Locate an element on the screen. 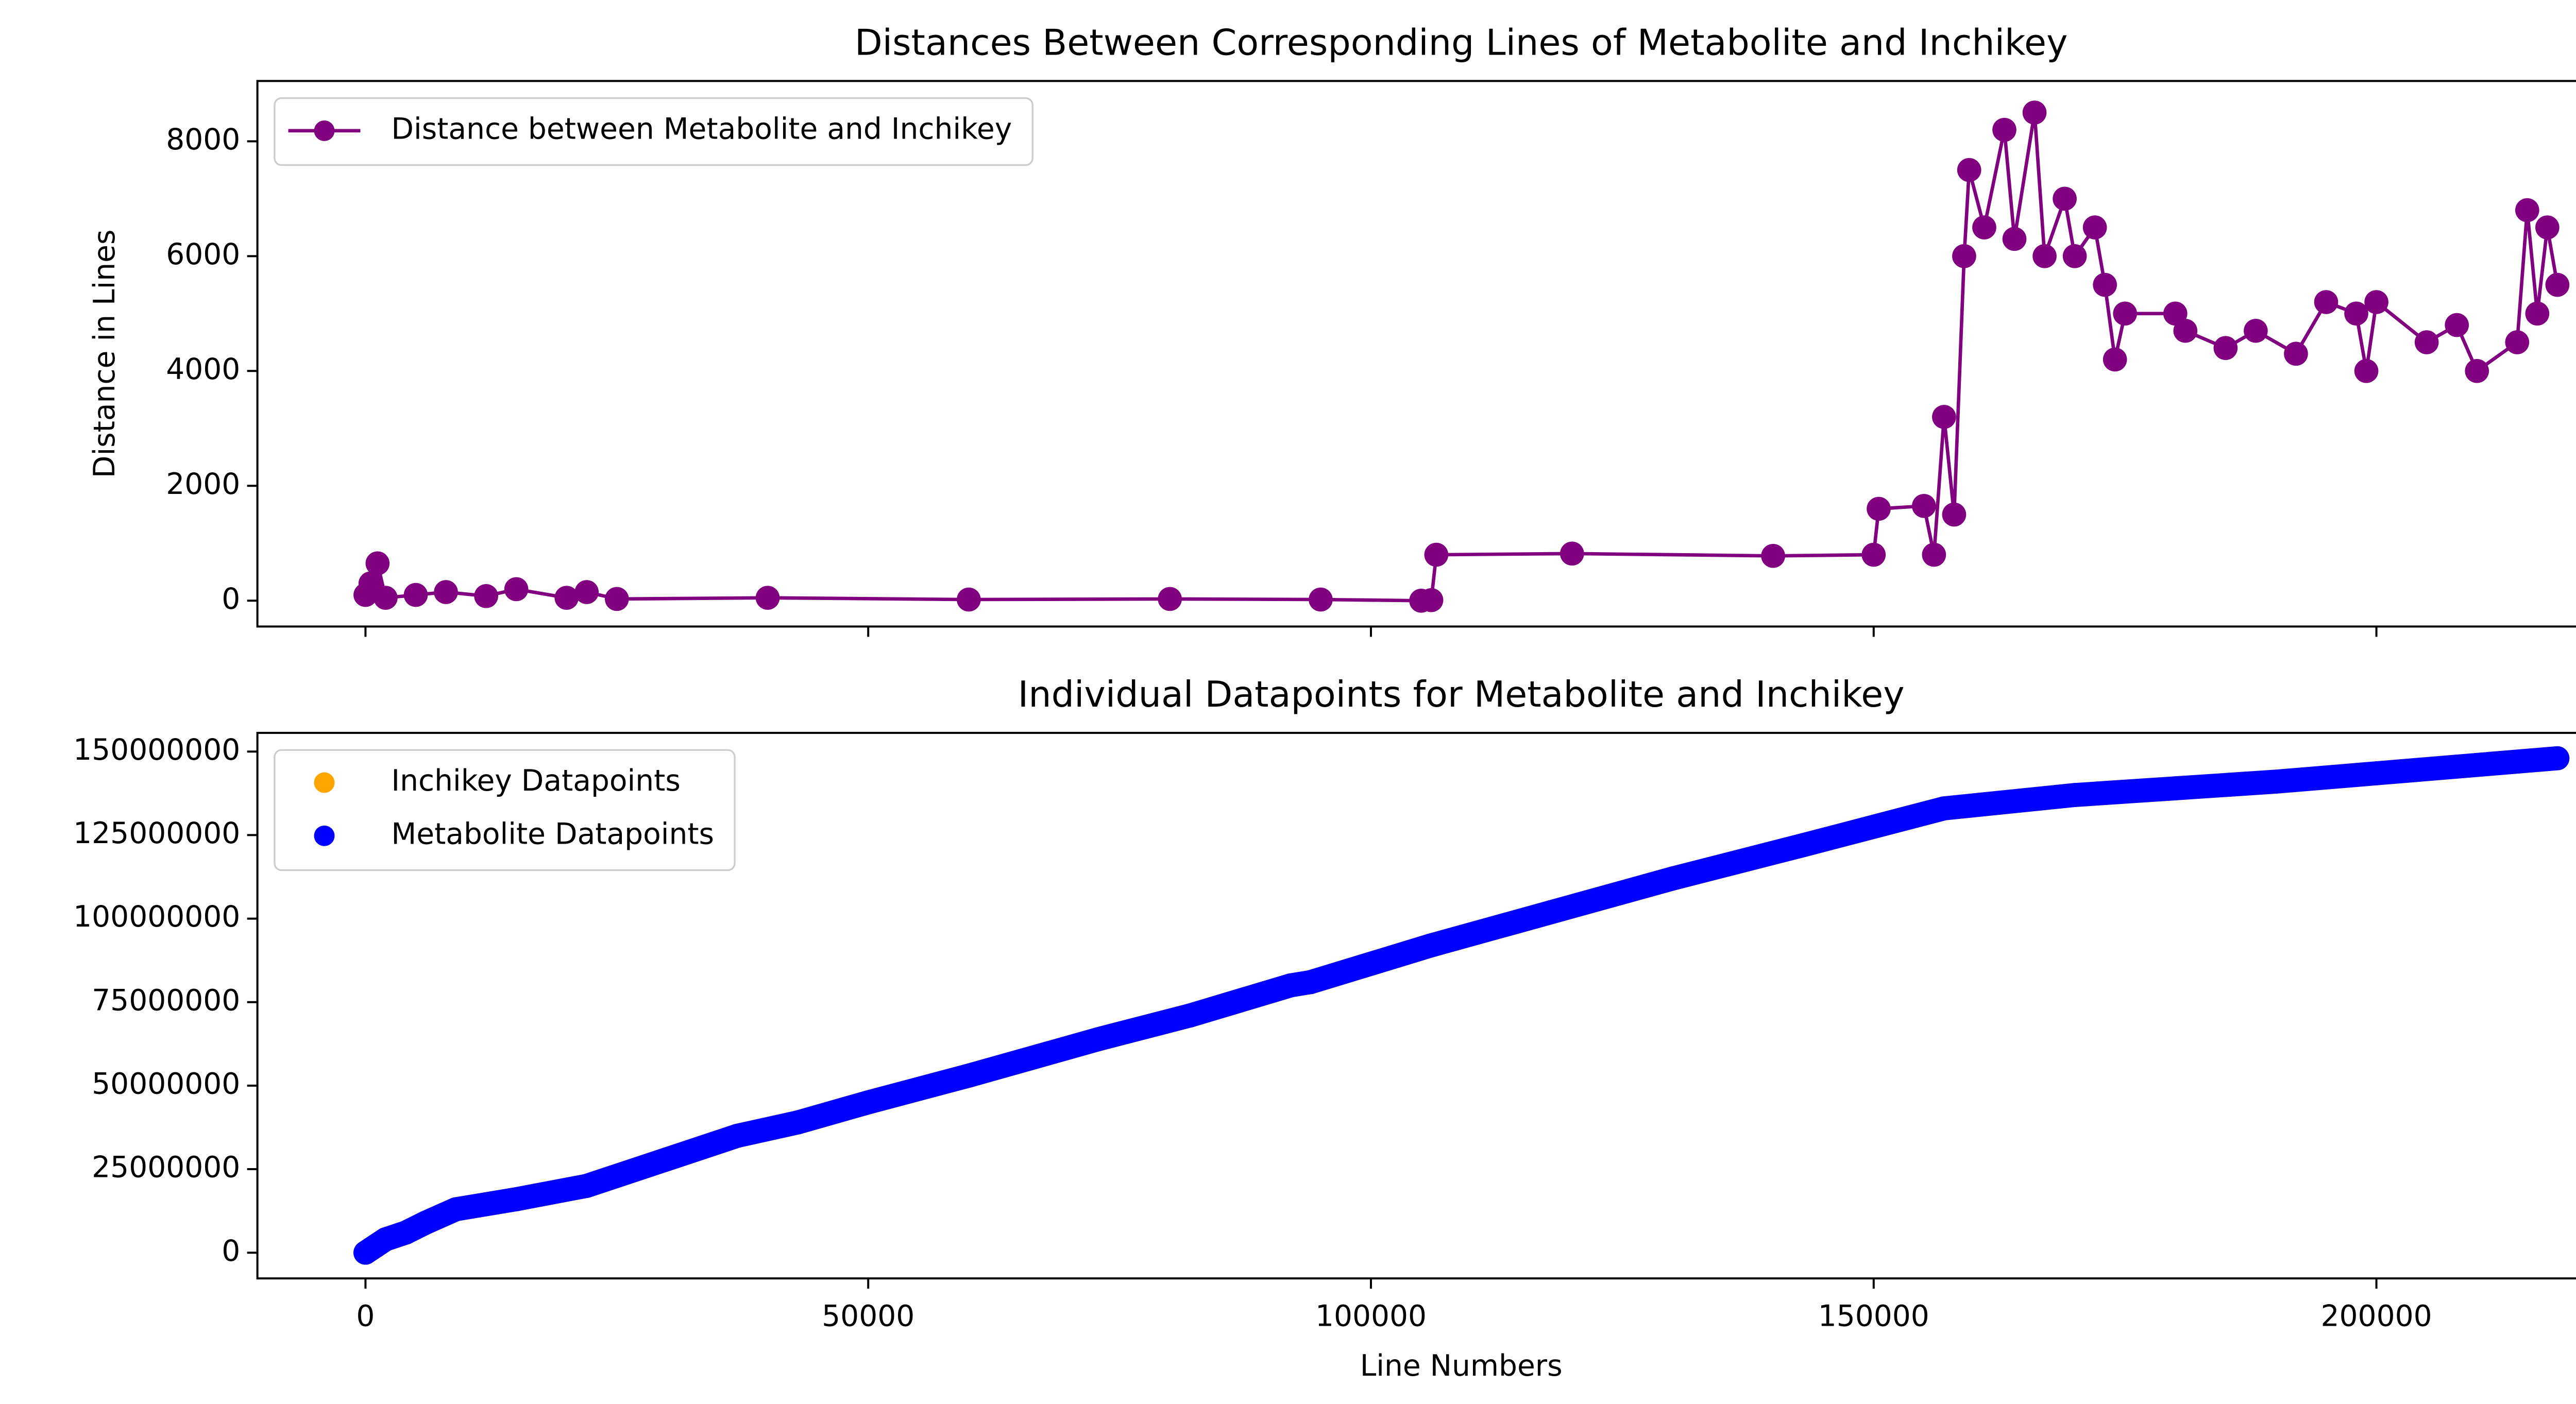 This screenshot has width=2576, height=1404. legend-label: Metabolite Datapoints is located at coordinates (552, 834).